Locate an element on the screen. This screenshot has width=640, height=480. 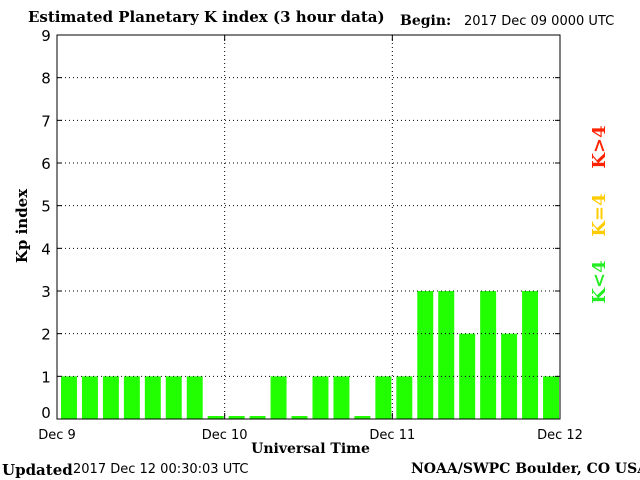
x-tick-label: Dec 9 is located at coordinates (57, 435).